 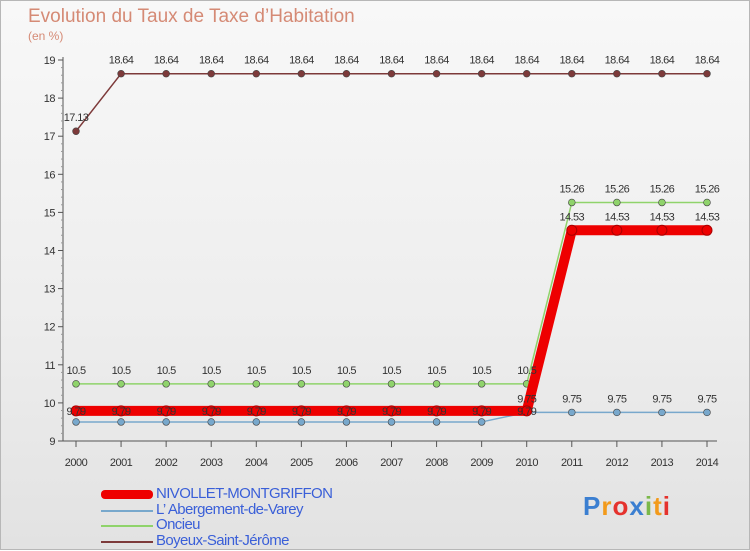 What do you see at coordinates (50, 328) in the screenshot?
I see `y-tick-label: 12` at bounding box center [50, 328].